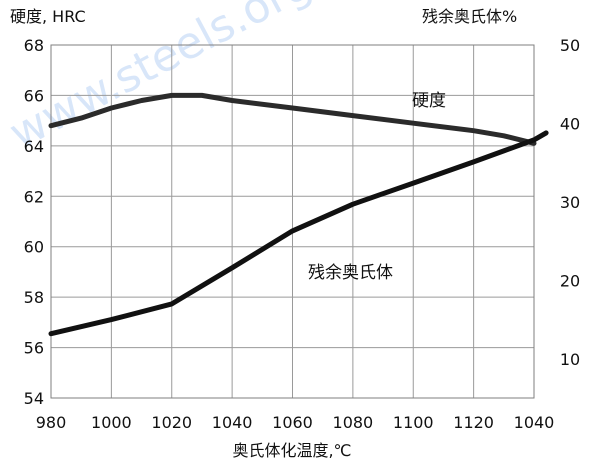  What do you see at coordinates (34, 297) in the screenshot?
I see `left-y-tick-label: 58` at bounding box center [34, 297].